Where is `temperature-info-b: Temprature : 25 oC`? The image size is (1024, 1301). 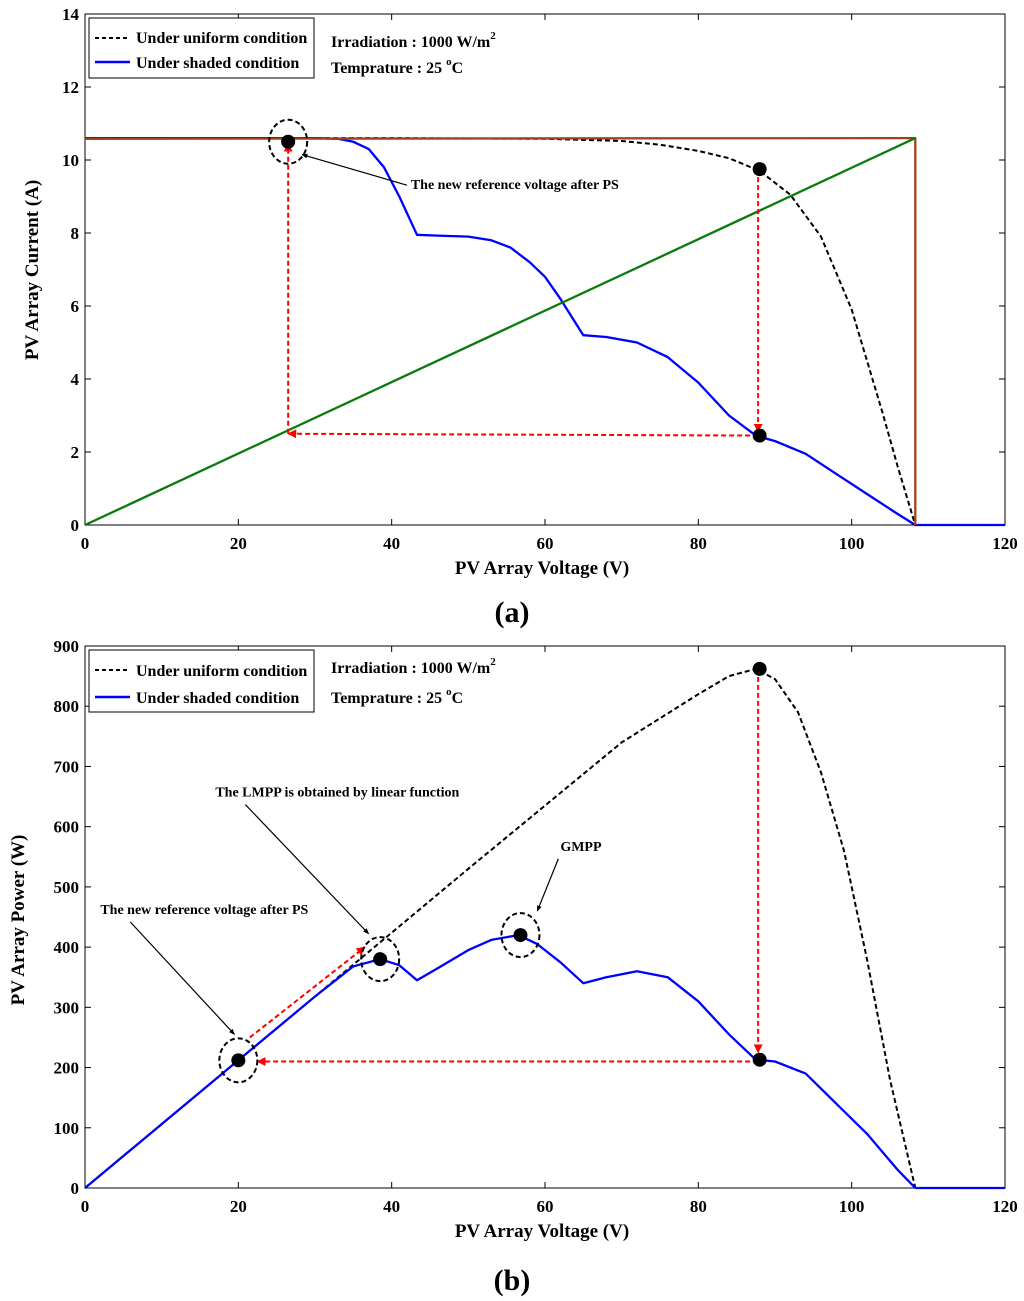
temperature-info-b: Temprature : 25 oC is located at coordinates (397, 696).